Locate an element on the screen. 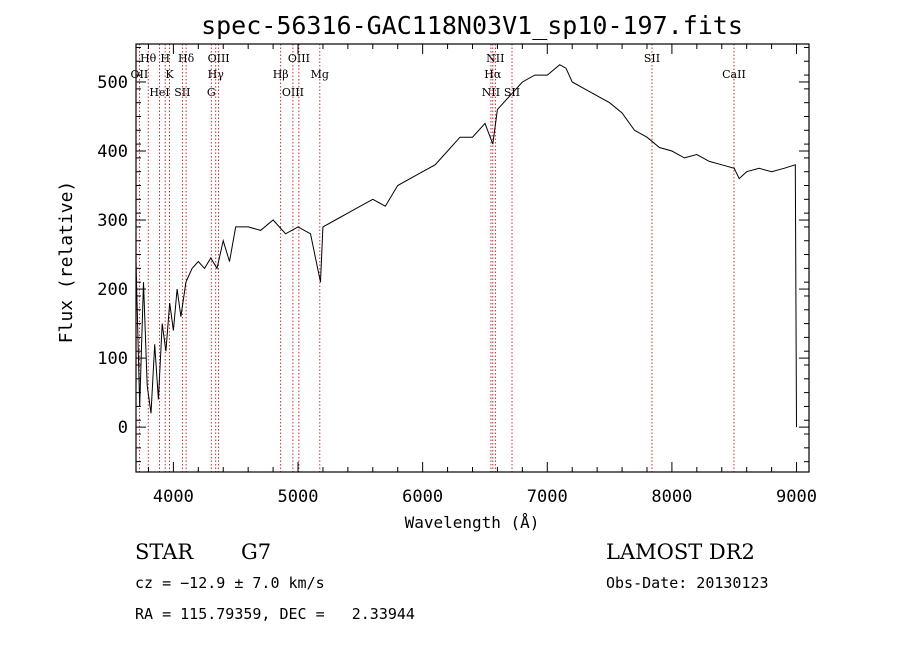 This screenshot has width=900, height=649. y-axis-label: Flux (relative) is located at coordinates (66, 262).